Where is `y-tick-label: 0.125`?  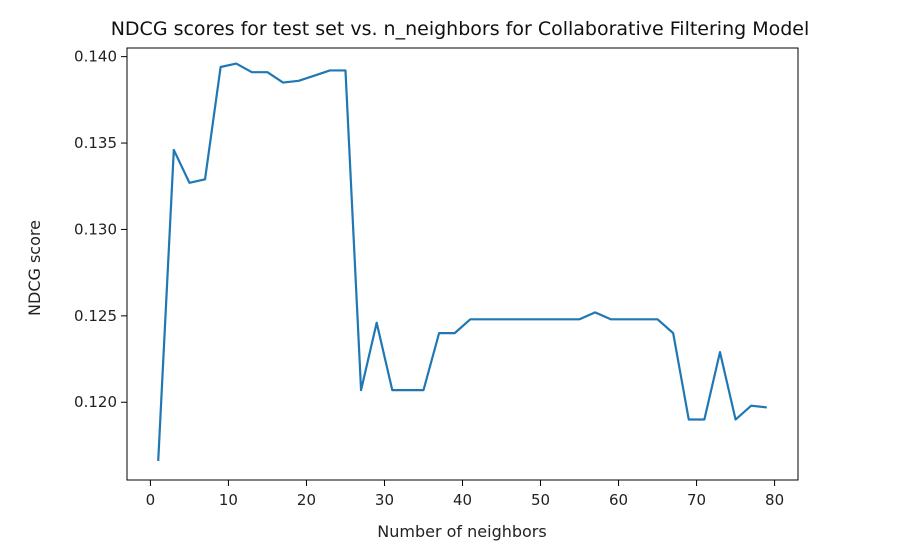 y-tick-label: 0.125 is located at coordinates (95, 316).